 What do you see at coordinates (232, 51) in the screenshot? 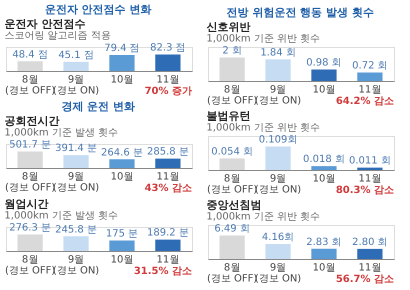
I see `data-label: 2 회` at bounding box center [232, 51].